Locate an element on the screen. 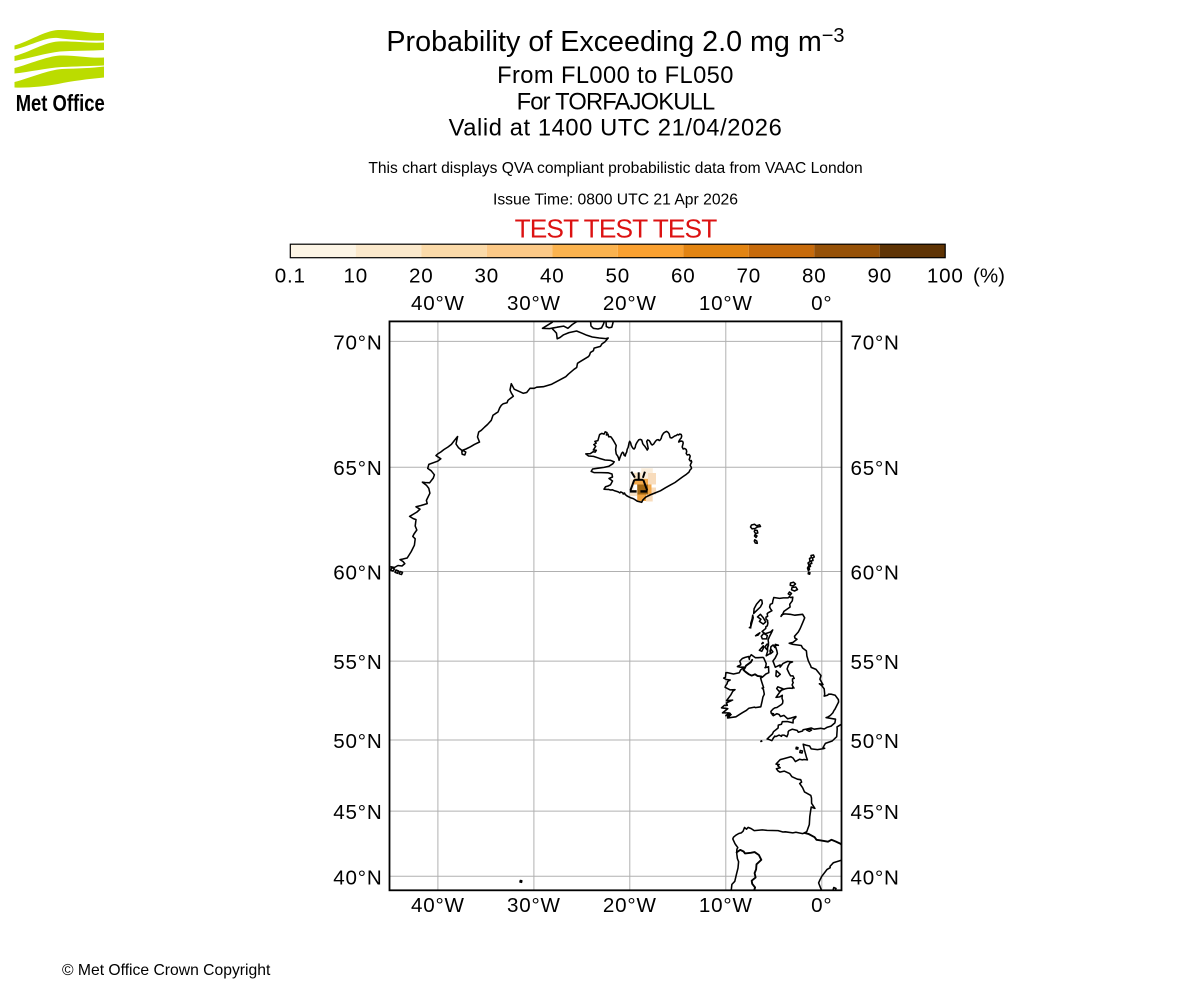 Image resolution: width=1200 pixels, height=1000 pixels. svg-text: From FL000 to FL050 is located at coordinates (615, 76).